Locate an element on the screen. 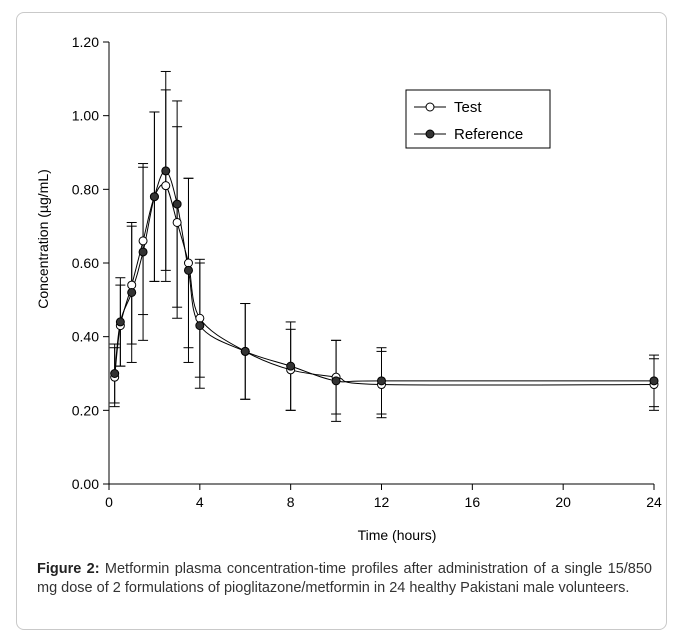  y-tick-label: 0.60 is located at coordinates (85, 263).